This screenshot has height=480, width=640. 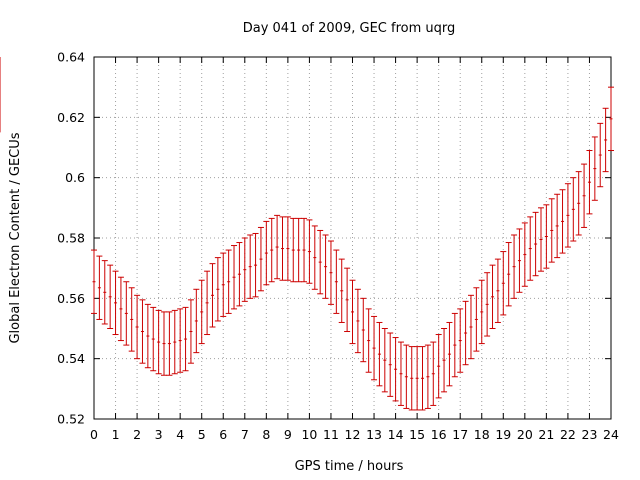 What do you see at coordinates (439, 434) in the screenshot?
I see `x-tick-label: 16` at bounding box center [439, 434].